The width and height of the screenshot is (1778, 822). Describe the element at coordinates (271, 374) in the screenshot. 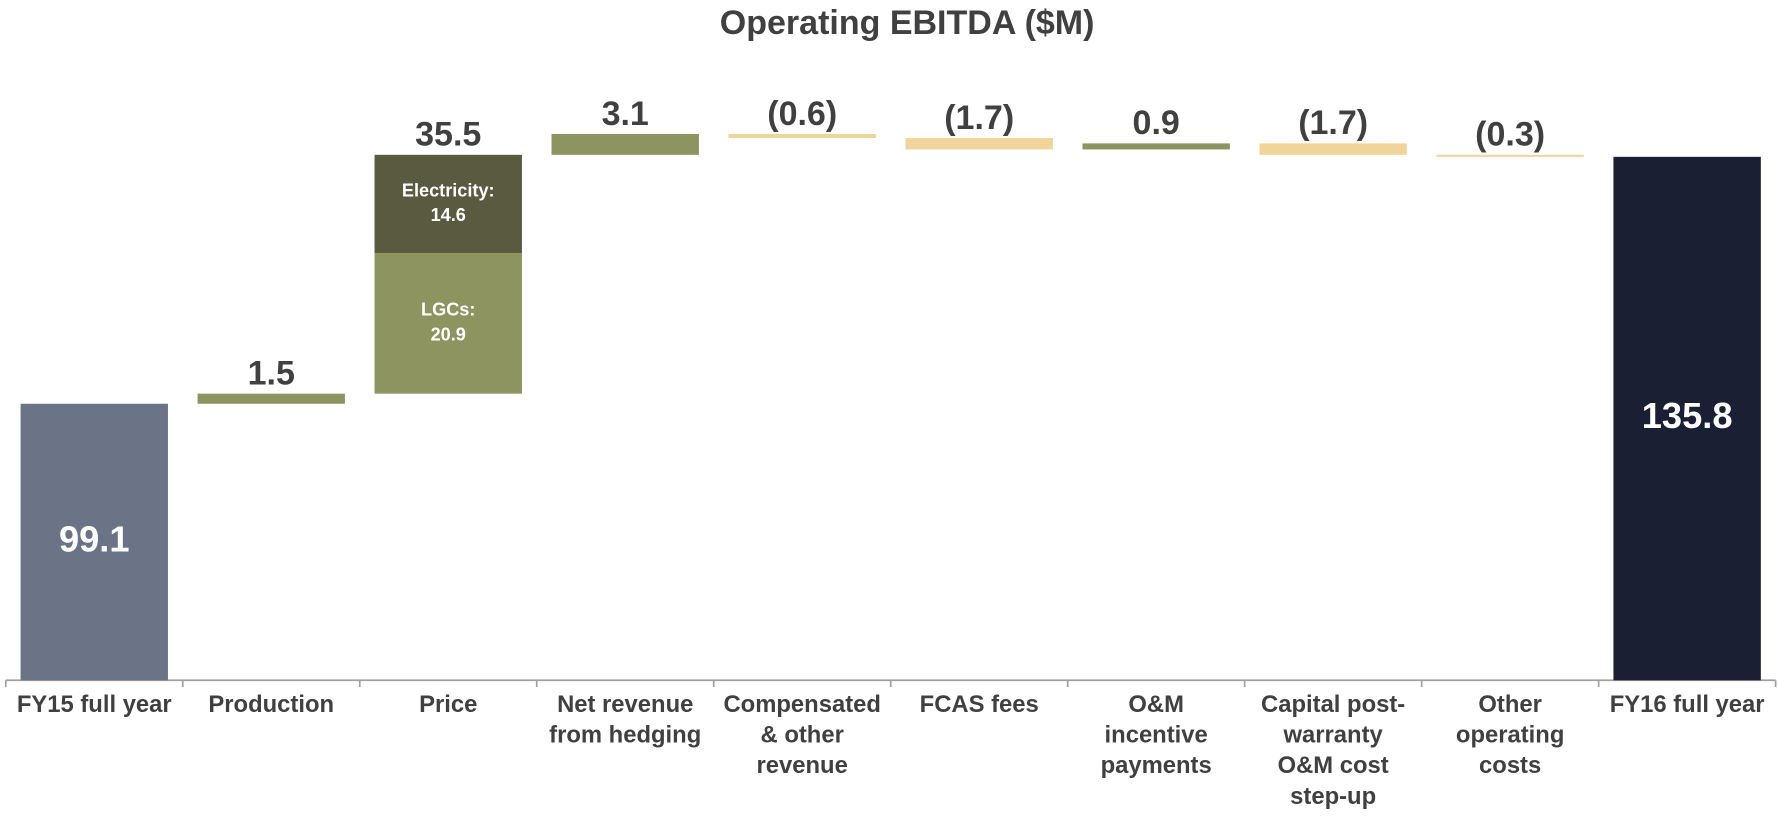

I see `value-label: 1.5` at that location.